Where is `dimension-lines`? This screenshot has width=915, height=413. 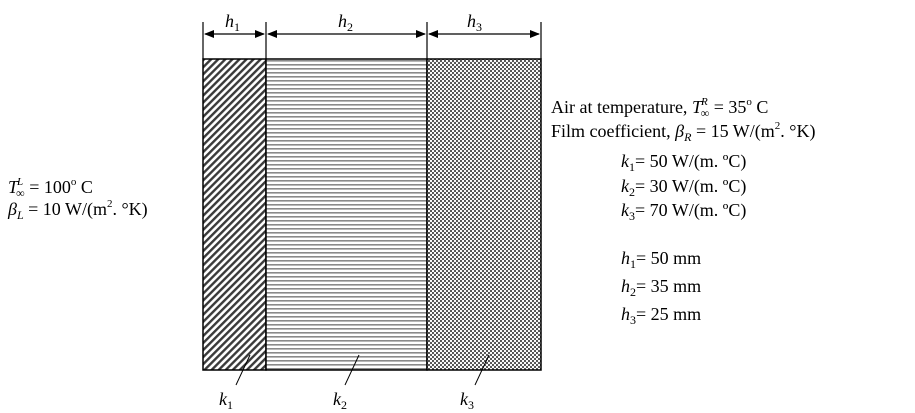
dimension-lines is located at coordinates (372, 40).